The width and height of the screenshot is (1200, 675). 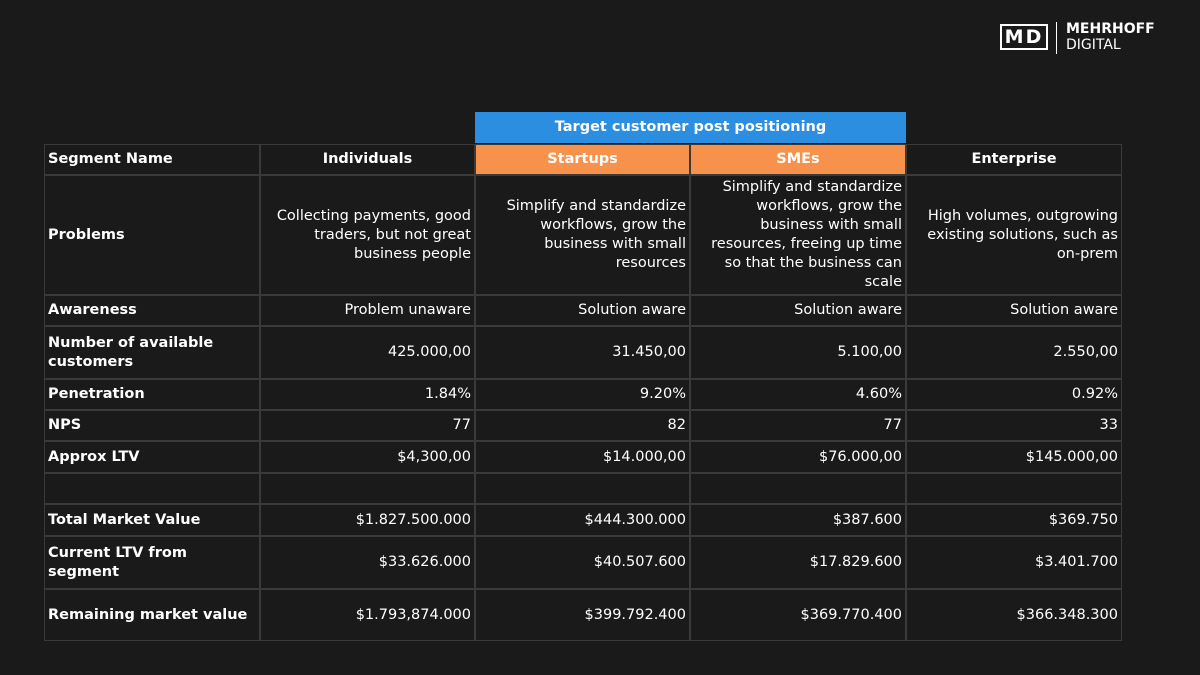 I want to click on cell-value: $40.507.600, so click(x=582, y=562).